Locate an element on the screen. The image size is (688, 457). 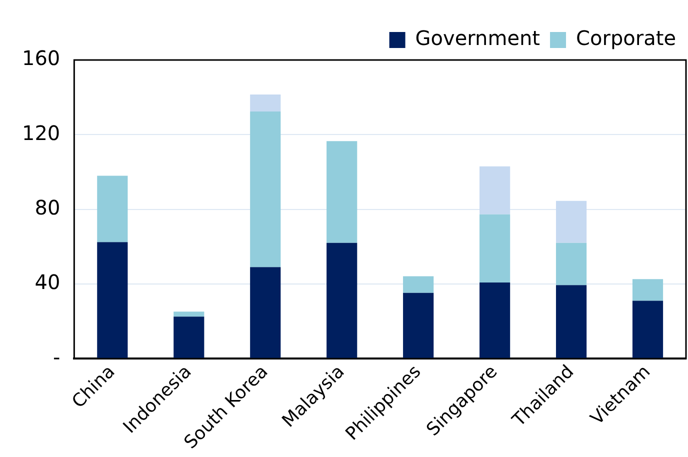
legend-label: Government is located at coordinates (477, 38).